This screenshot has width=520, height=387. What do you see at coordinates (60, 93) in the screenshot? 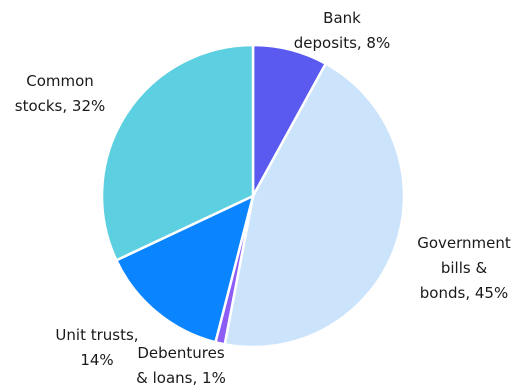
I see `slice-label-common-stocks: Common stocks, 32%` at bounding box center [60, 93].